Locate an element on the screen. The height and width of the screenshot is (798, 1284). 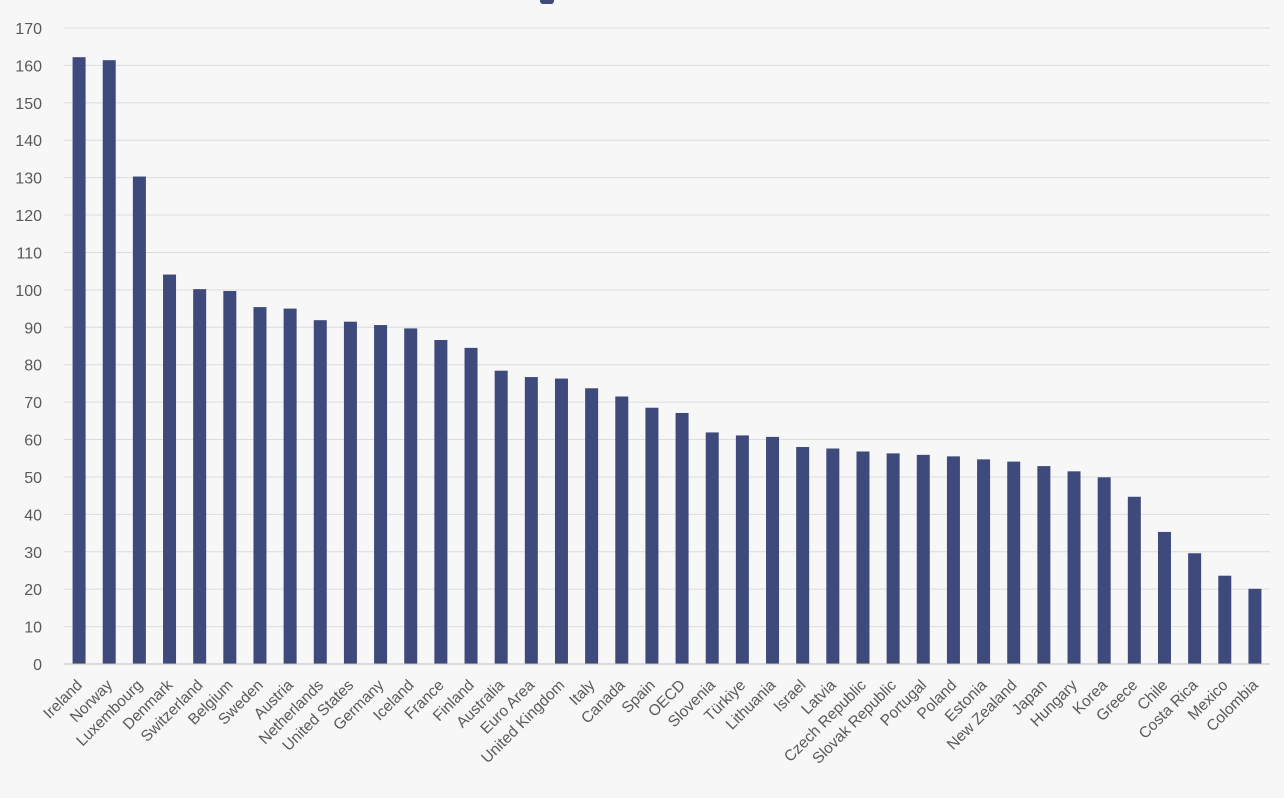
y-tick-label: 80 is located at coordinates (33, 366).